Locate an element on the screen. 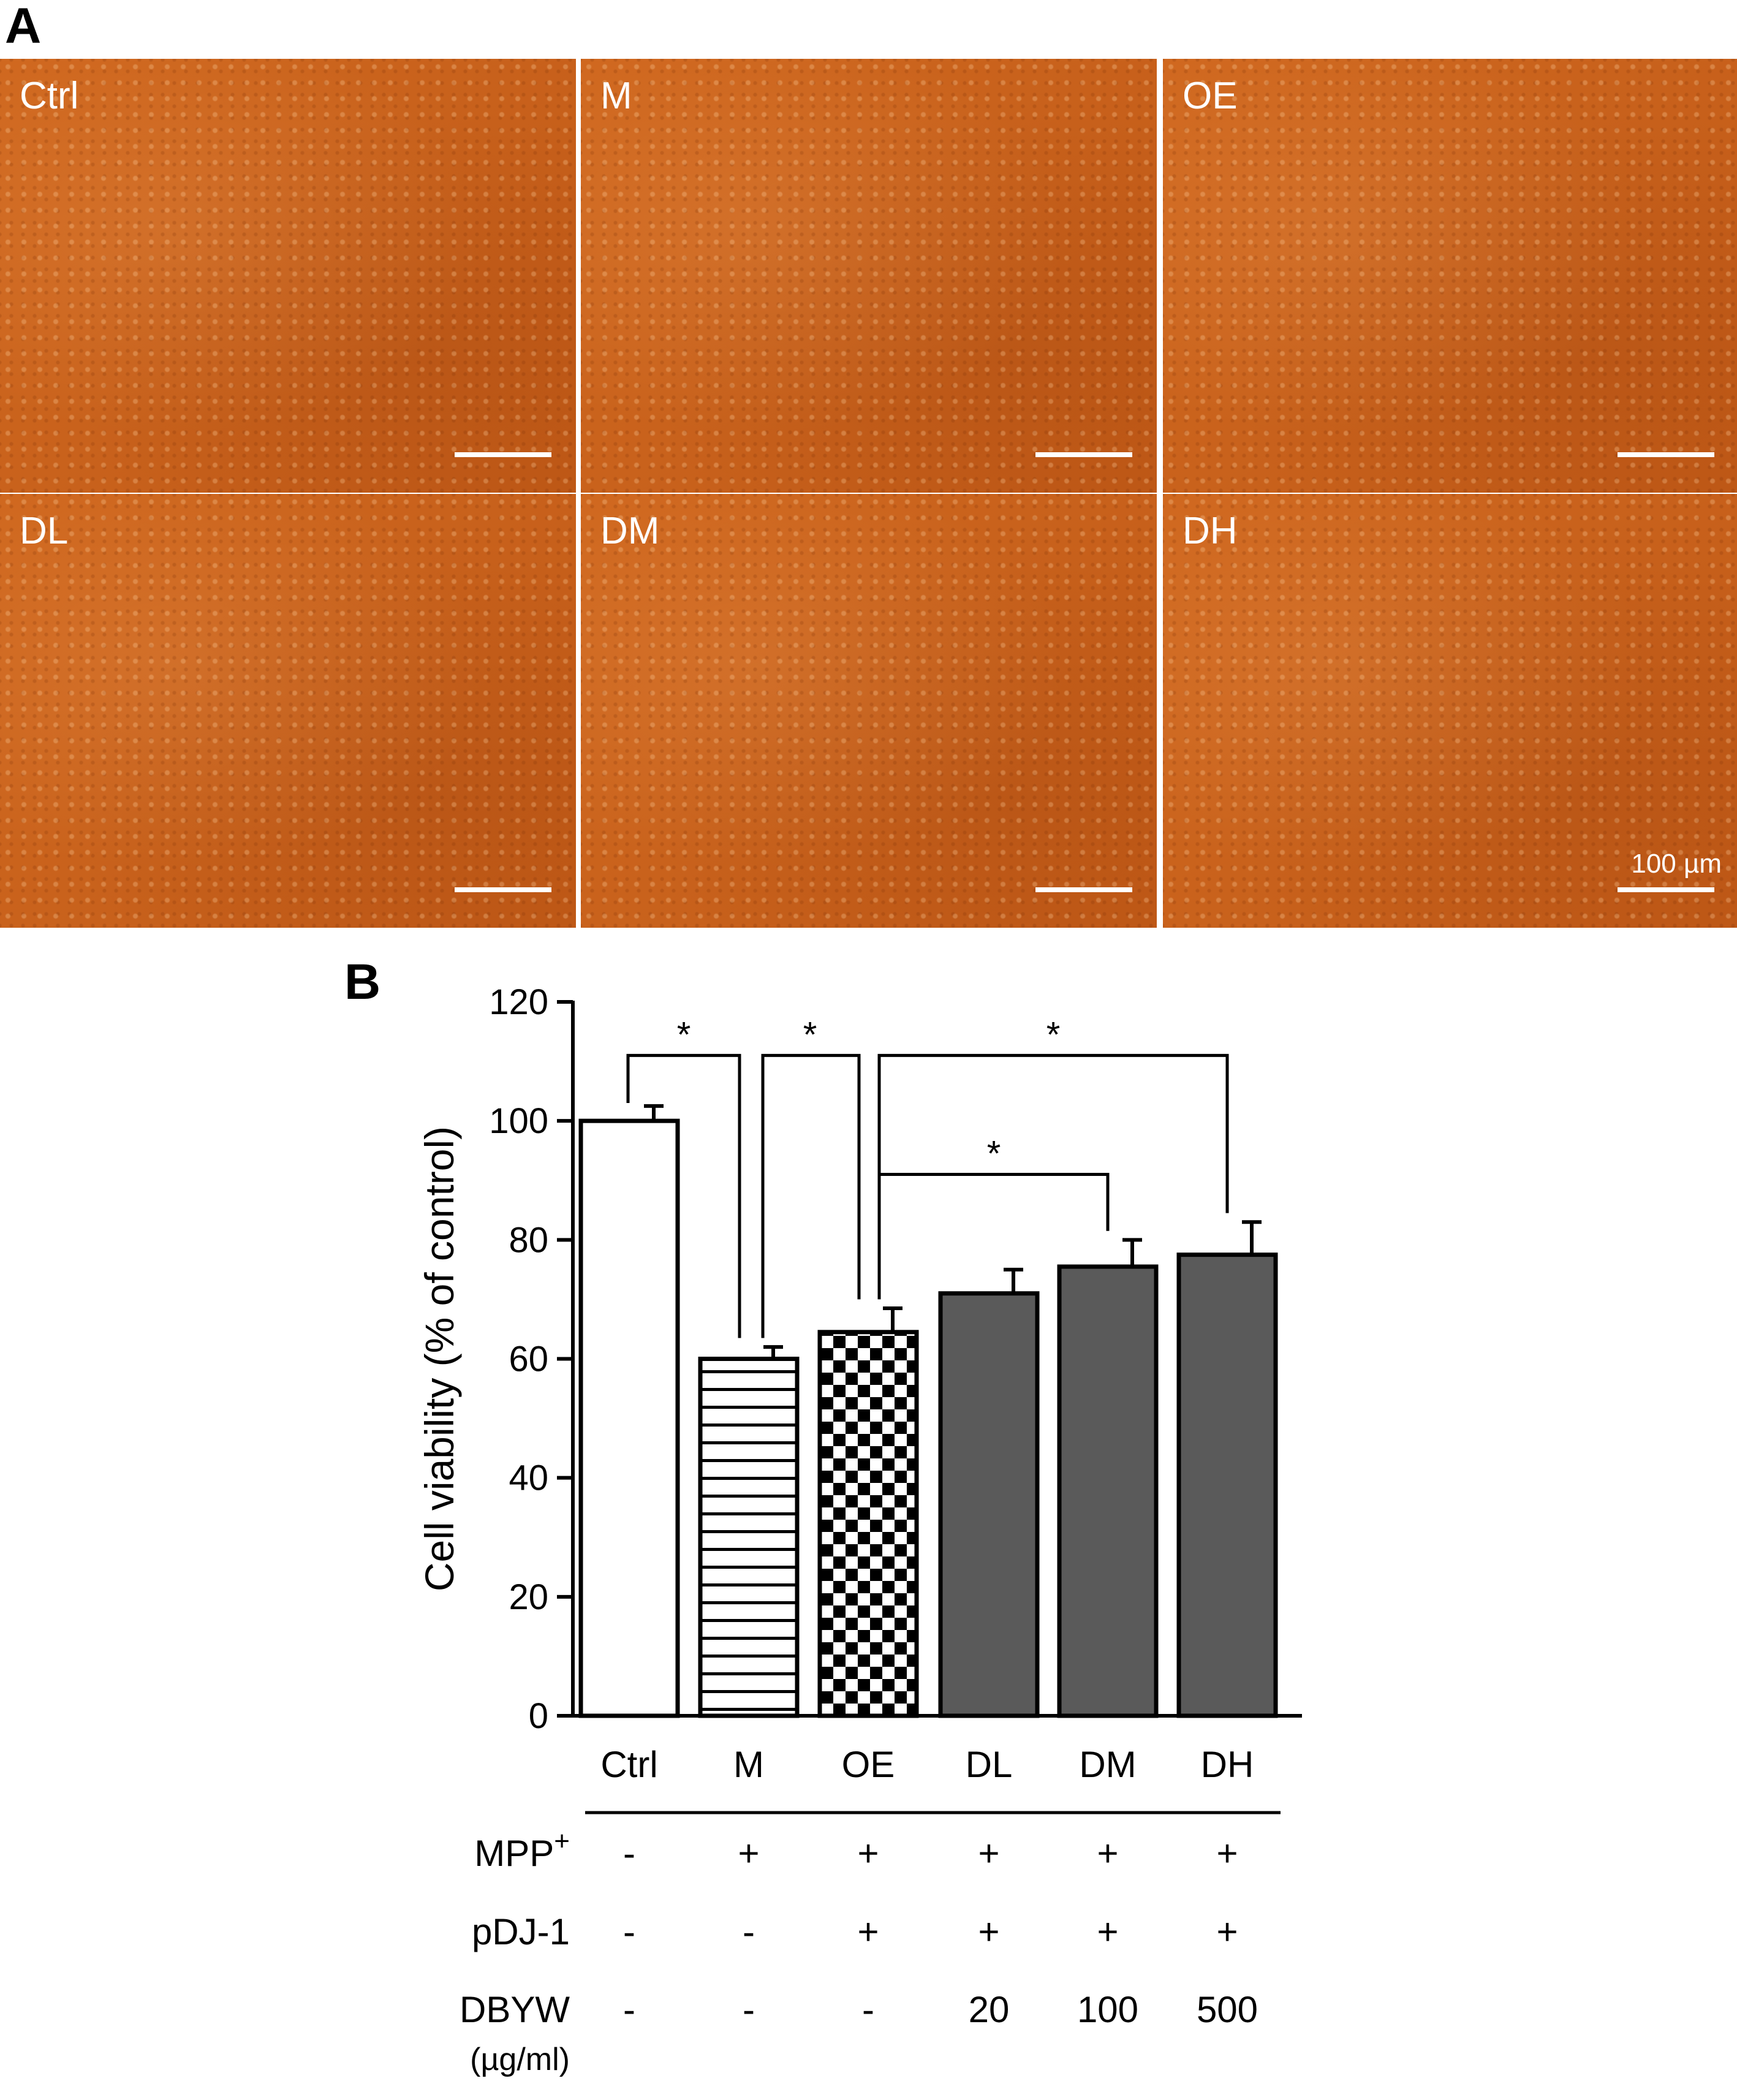 The width and height of the screenshot is (1737, 2100). y-axis-label: Cell viability (% of control) is located at coordinates (440, 1358).